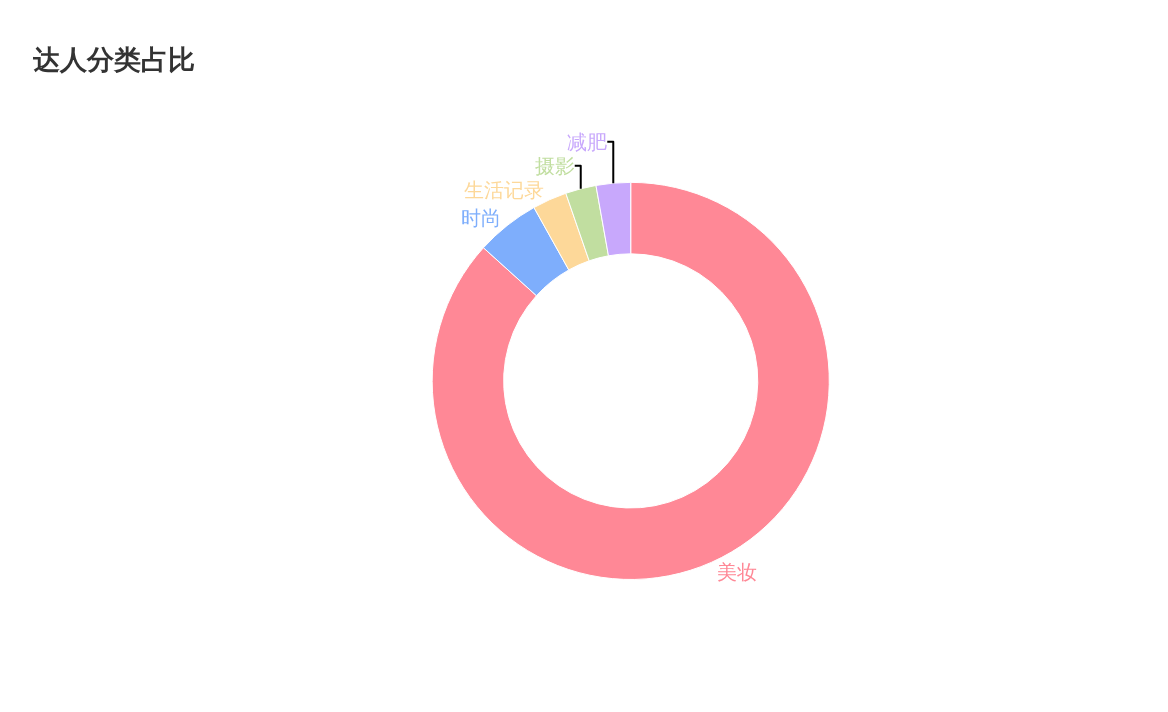  What do you see at coordinates (113, 59) in the screenshot?
I see `text: 达人分类占比` at bounding box center [113, 59].